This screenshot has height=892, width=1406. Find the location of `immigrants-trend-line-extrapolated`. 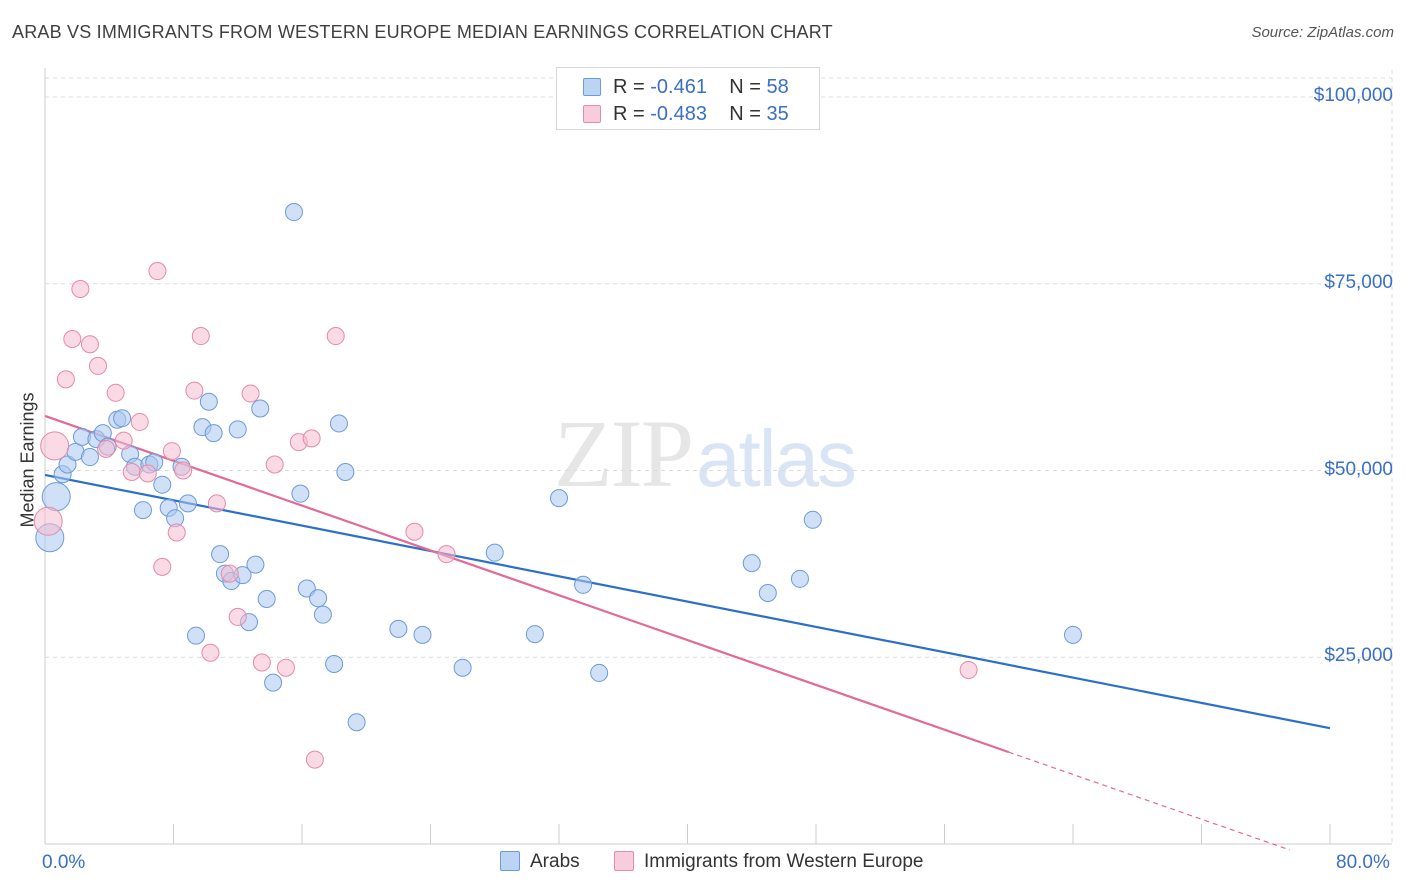

immigrants-trend-line-extrapolated is located at coordinates (1149, 801).